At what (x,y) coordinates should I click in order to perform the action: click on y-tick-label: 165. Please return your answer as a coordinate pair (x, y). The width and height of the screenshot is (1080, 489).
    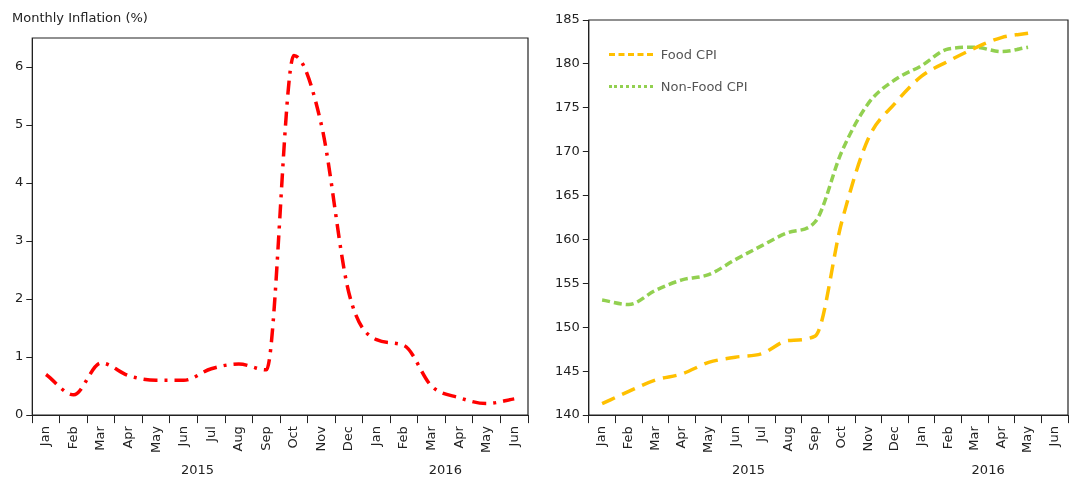
    Looking at the image, I should click on (567, 194).